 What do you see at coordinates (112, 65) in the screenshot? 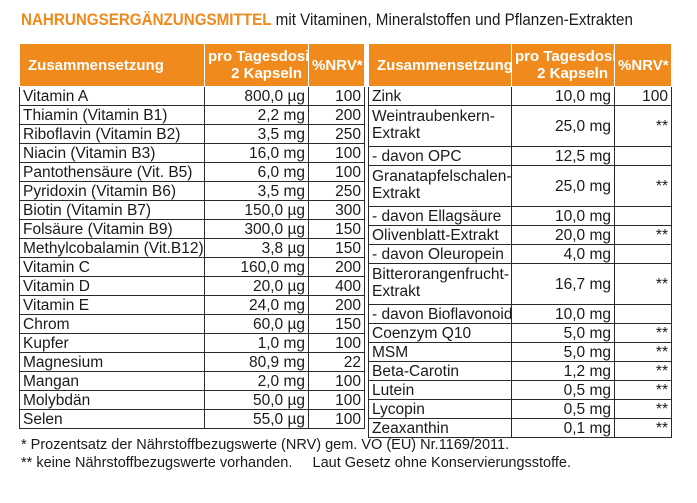
I see `header-composition: Zusammensetzung` at bounding box center [112, 65].